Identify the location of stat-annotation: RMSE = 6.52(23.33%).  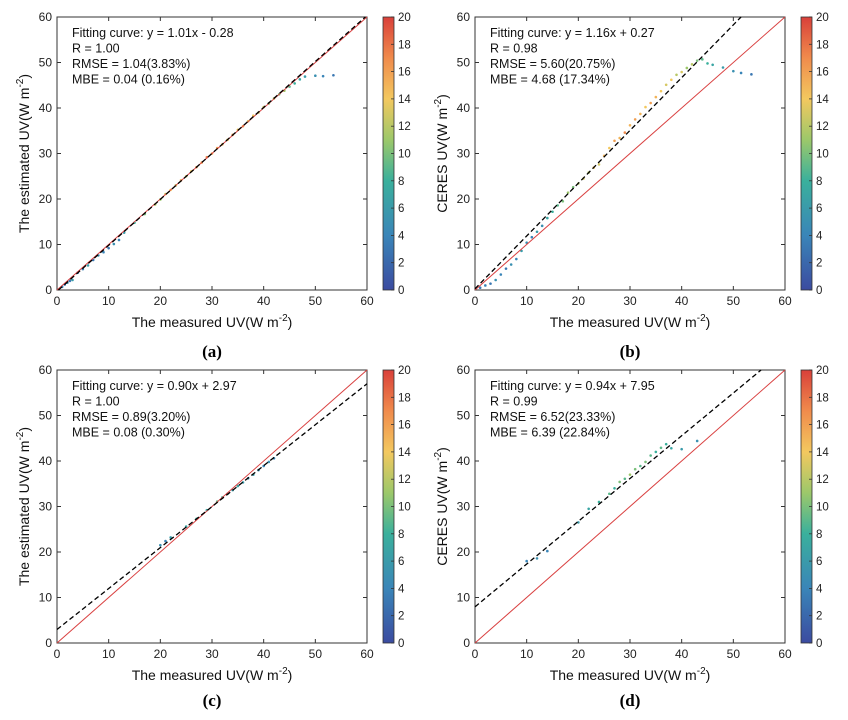
(552, 417).